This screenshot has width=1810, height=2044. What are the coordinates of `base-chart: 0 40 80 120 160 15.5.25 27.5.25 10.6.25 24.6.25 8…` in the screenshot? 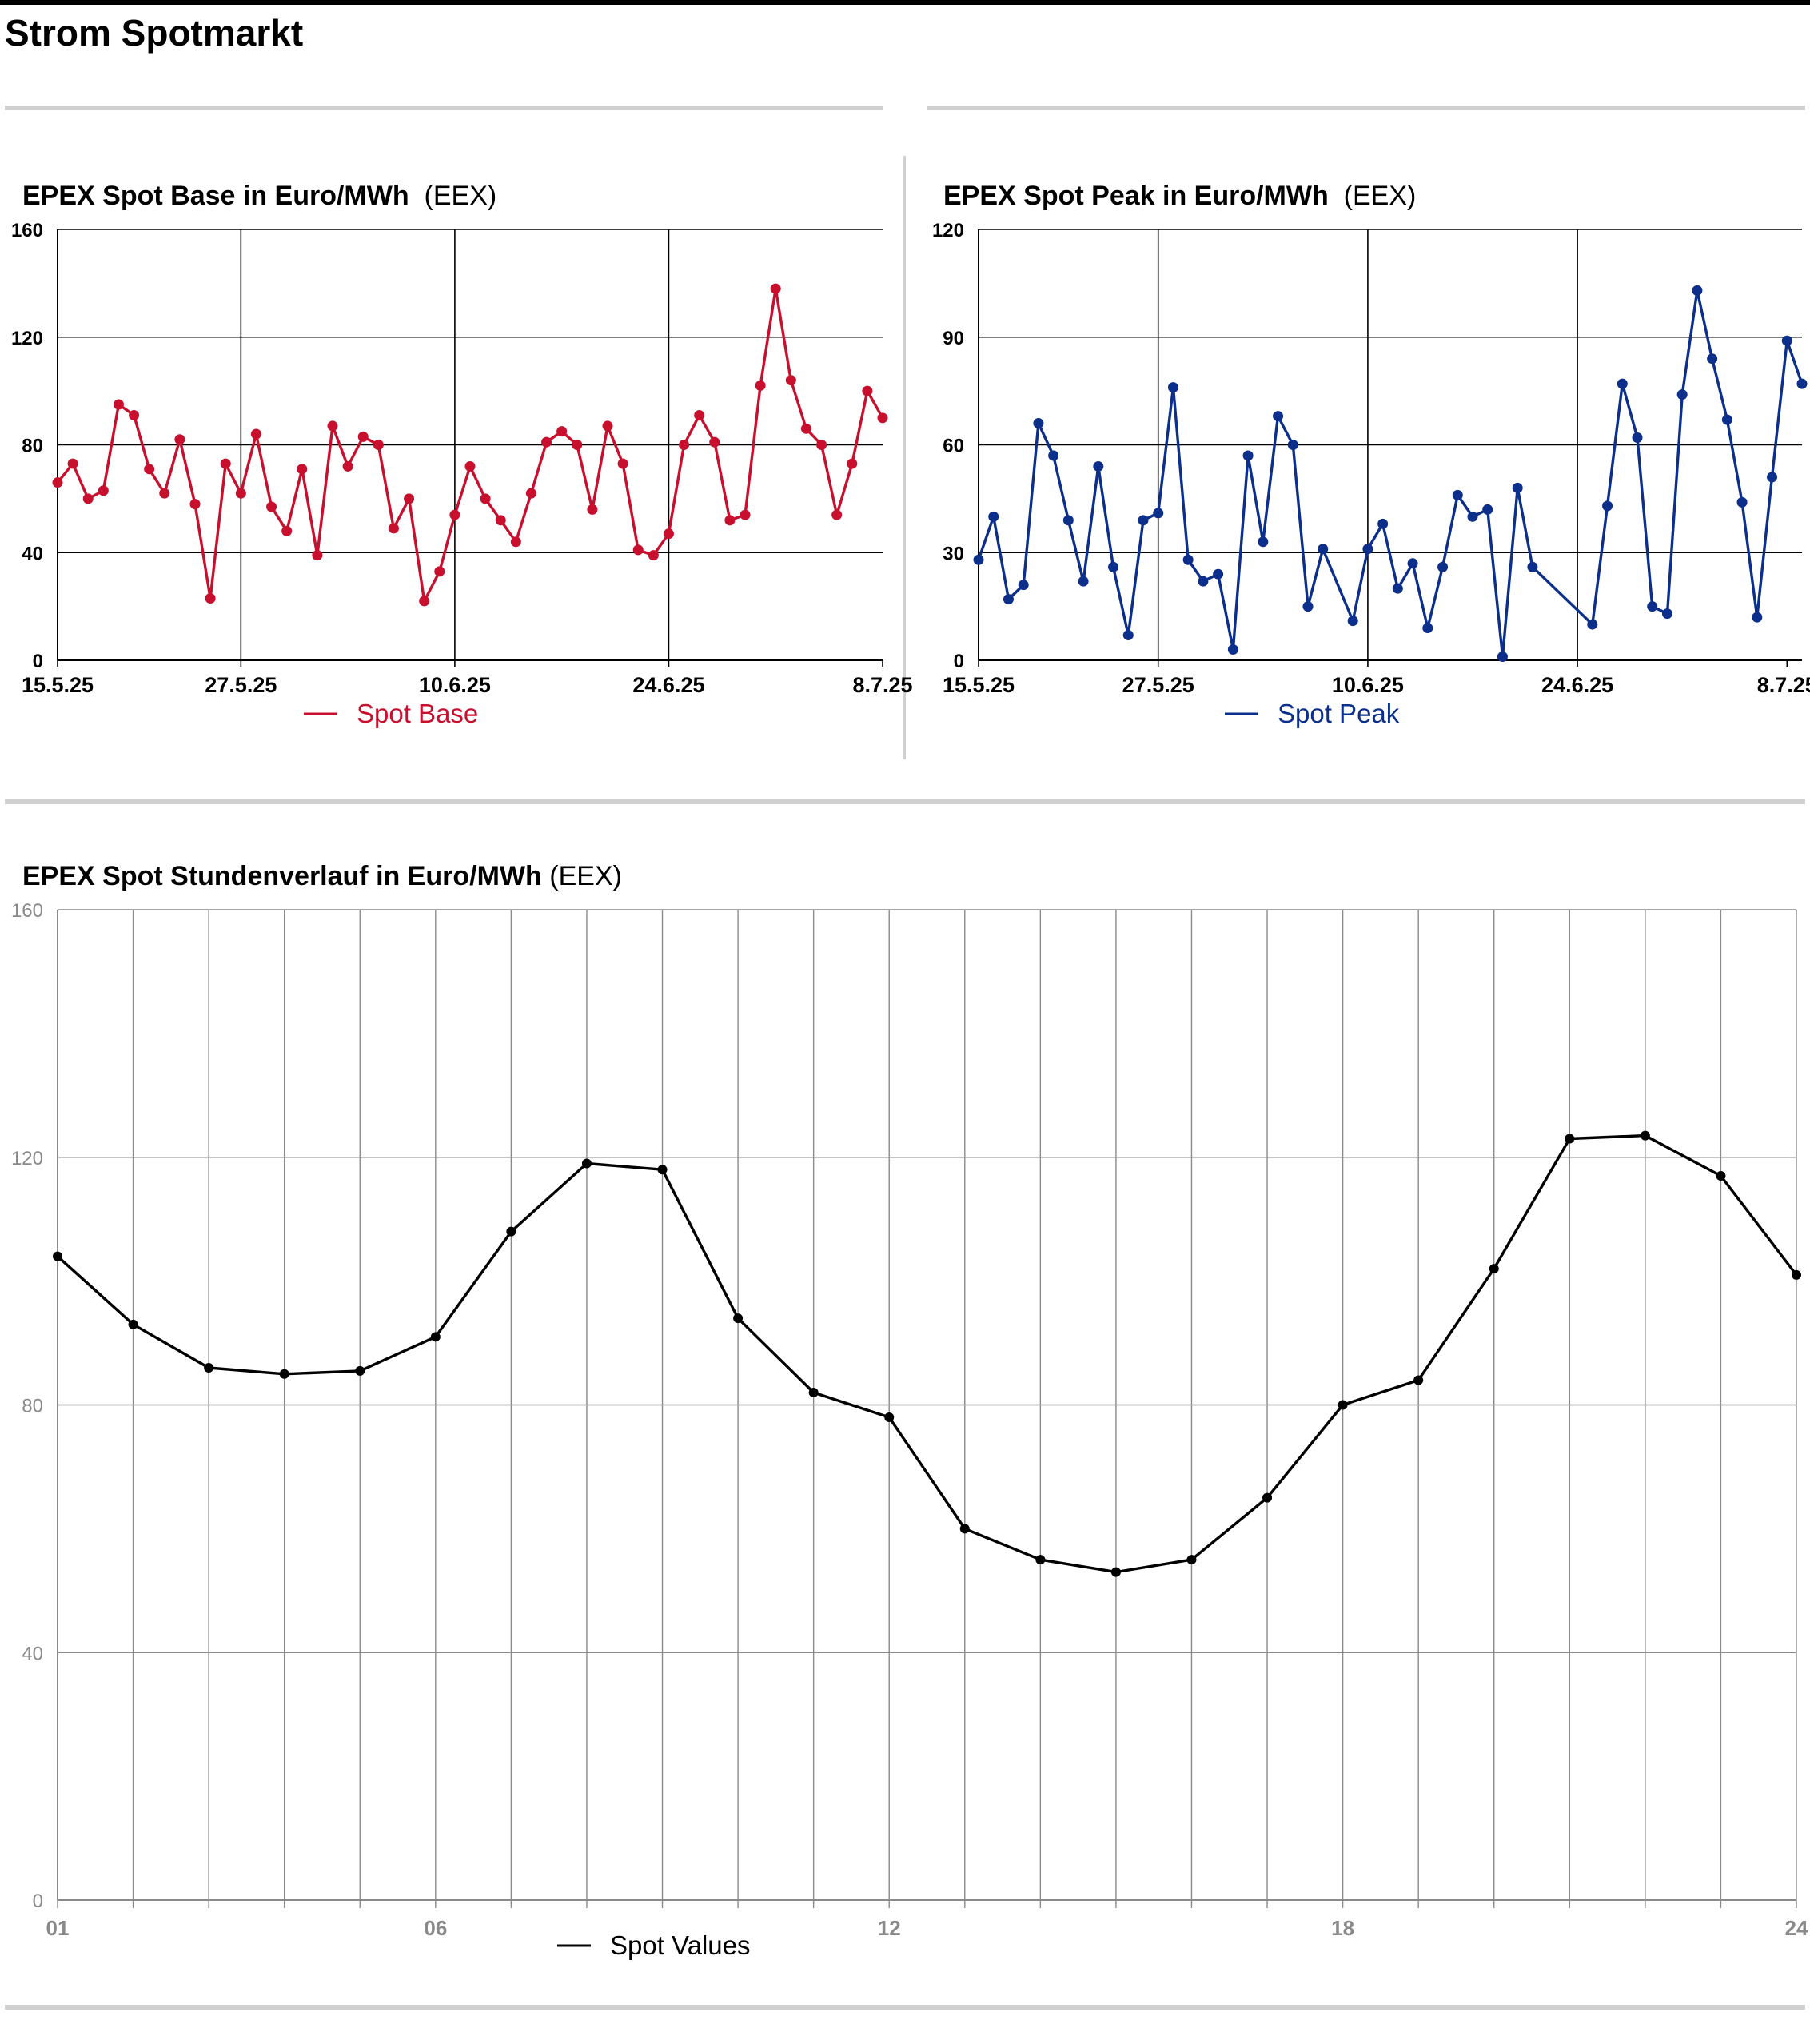 It's located at (462, 474).